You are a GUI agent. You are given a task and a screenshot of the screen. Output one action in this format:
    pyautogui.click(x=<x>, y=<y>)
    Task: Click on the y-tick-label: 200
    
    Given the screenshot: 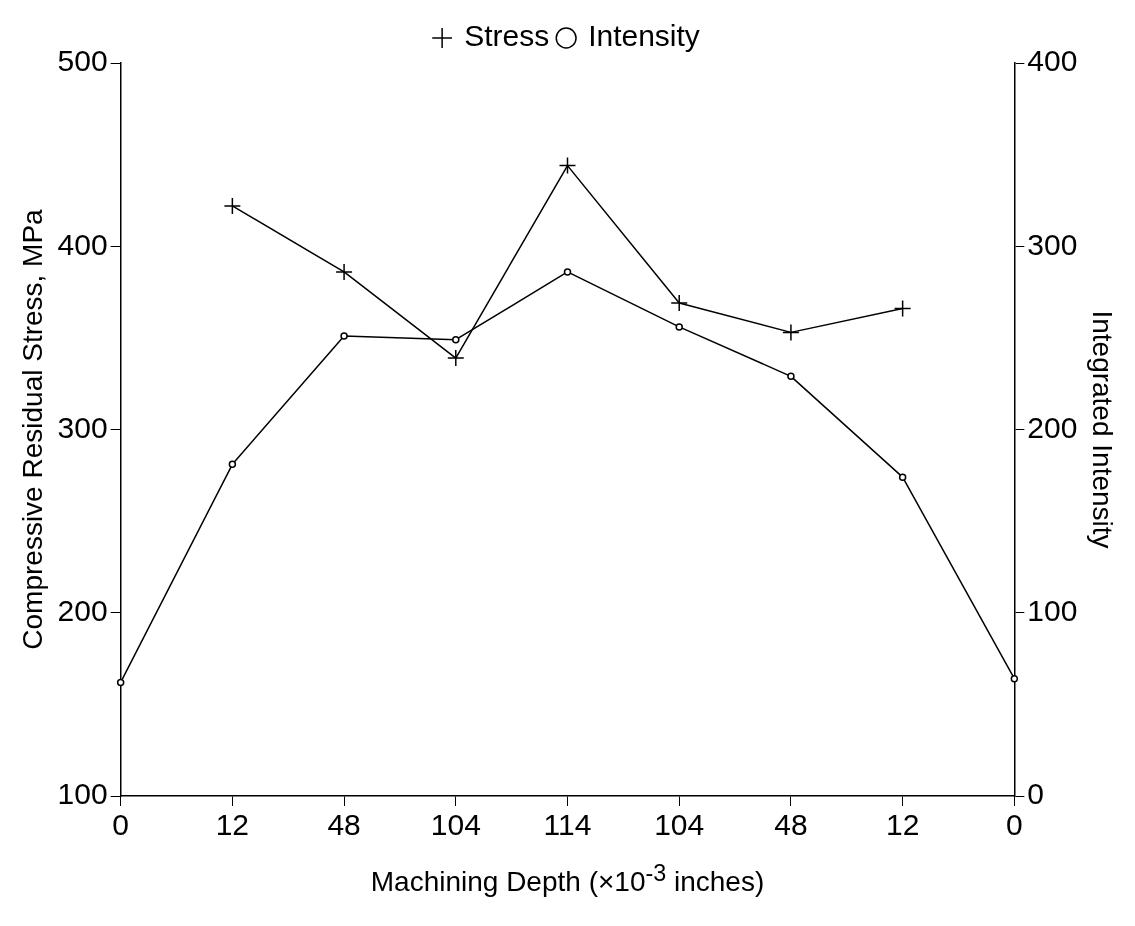 What is the action you would take?
    pyautogui.click(x=82, y=611)
    